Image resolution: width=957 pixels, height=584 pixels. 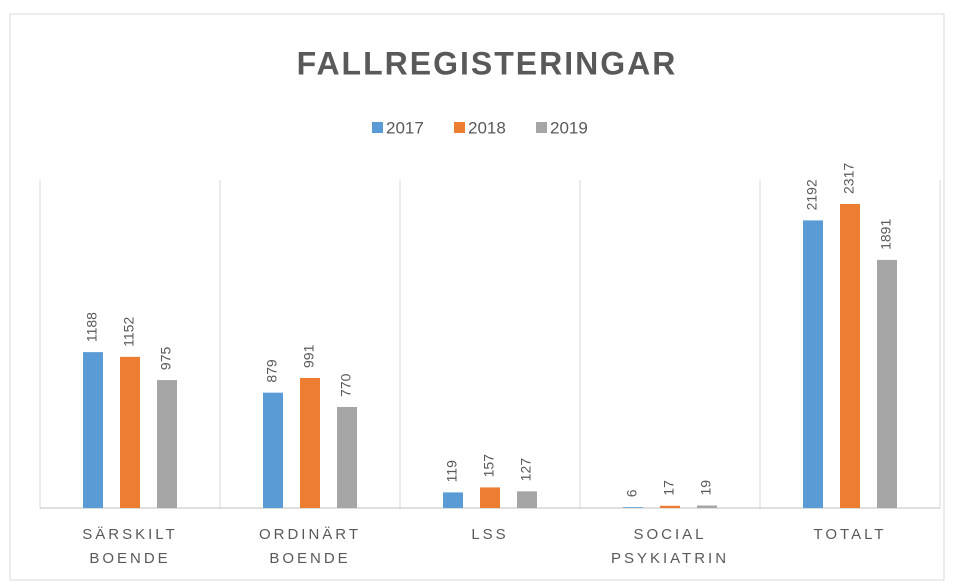 What do you see at coordinates (849, 178) in the screenshot?
I see `value-label: 2317` at bounding box center [849, 178].